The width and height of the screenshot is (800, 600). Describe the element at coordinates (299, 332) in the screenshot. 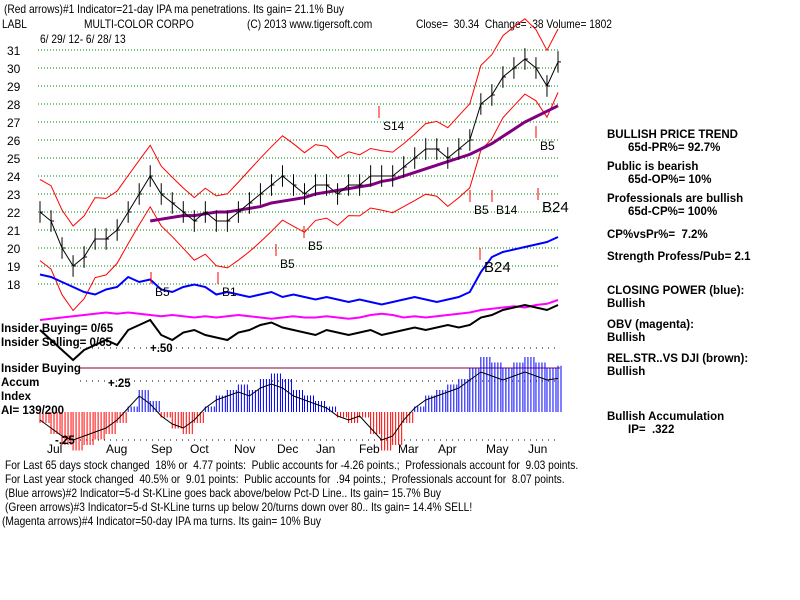

I see `rel-str-line` at that location.